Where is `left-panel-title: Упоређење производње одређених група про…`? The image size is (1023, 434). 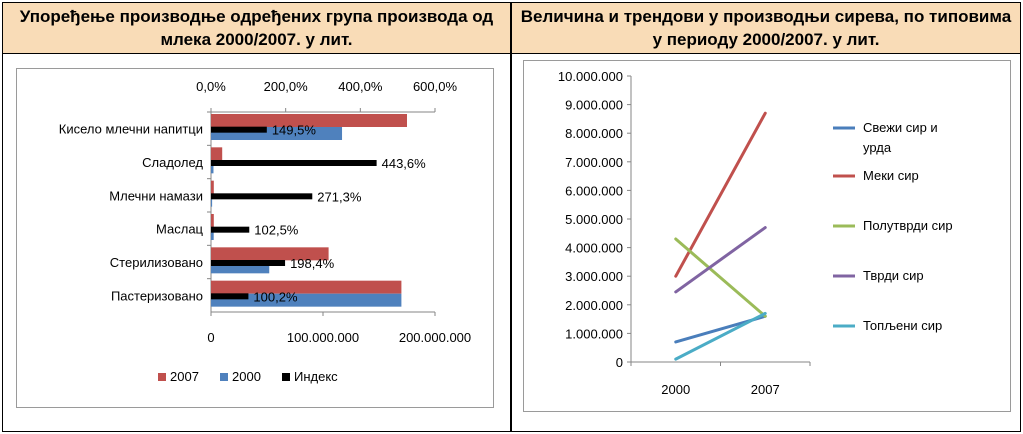 left-panel-title: Упоређење производње одређених група про… is located at coordinates (256, 28).